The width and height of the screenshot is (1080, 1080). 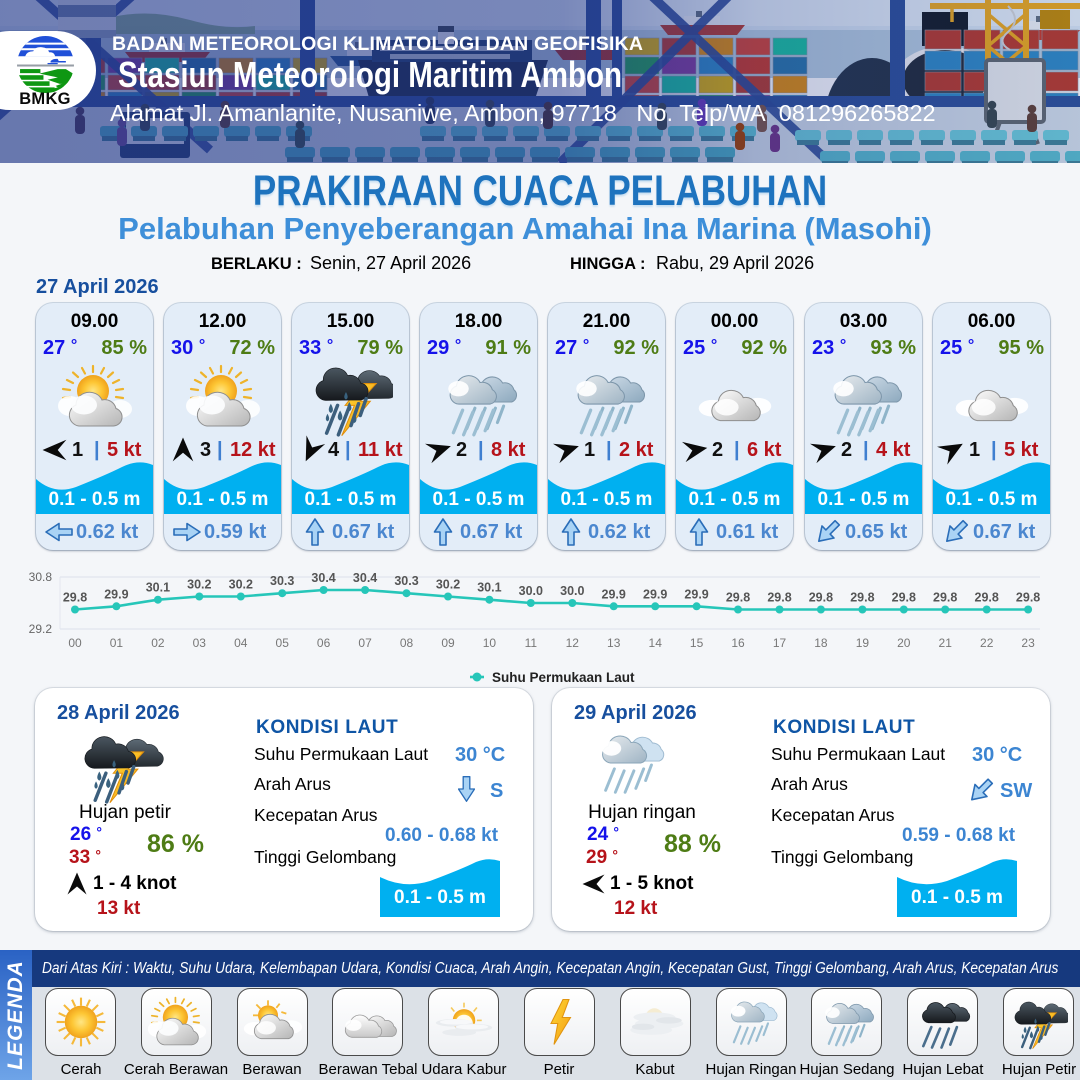 What do you see at coordinates (563, 677) in the screenshot?
I see `svg-text: Suhu Permukaan Laut` at bounding box center [563, 677].